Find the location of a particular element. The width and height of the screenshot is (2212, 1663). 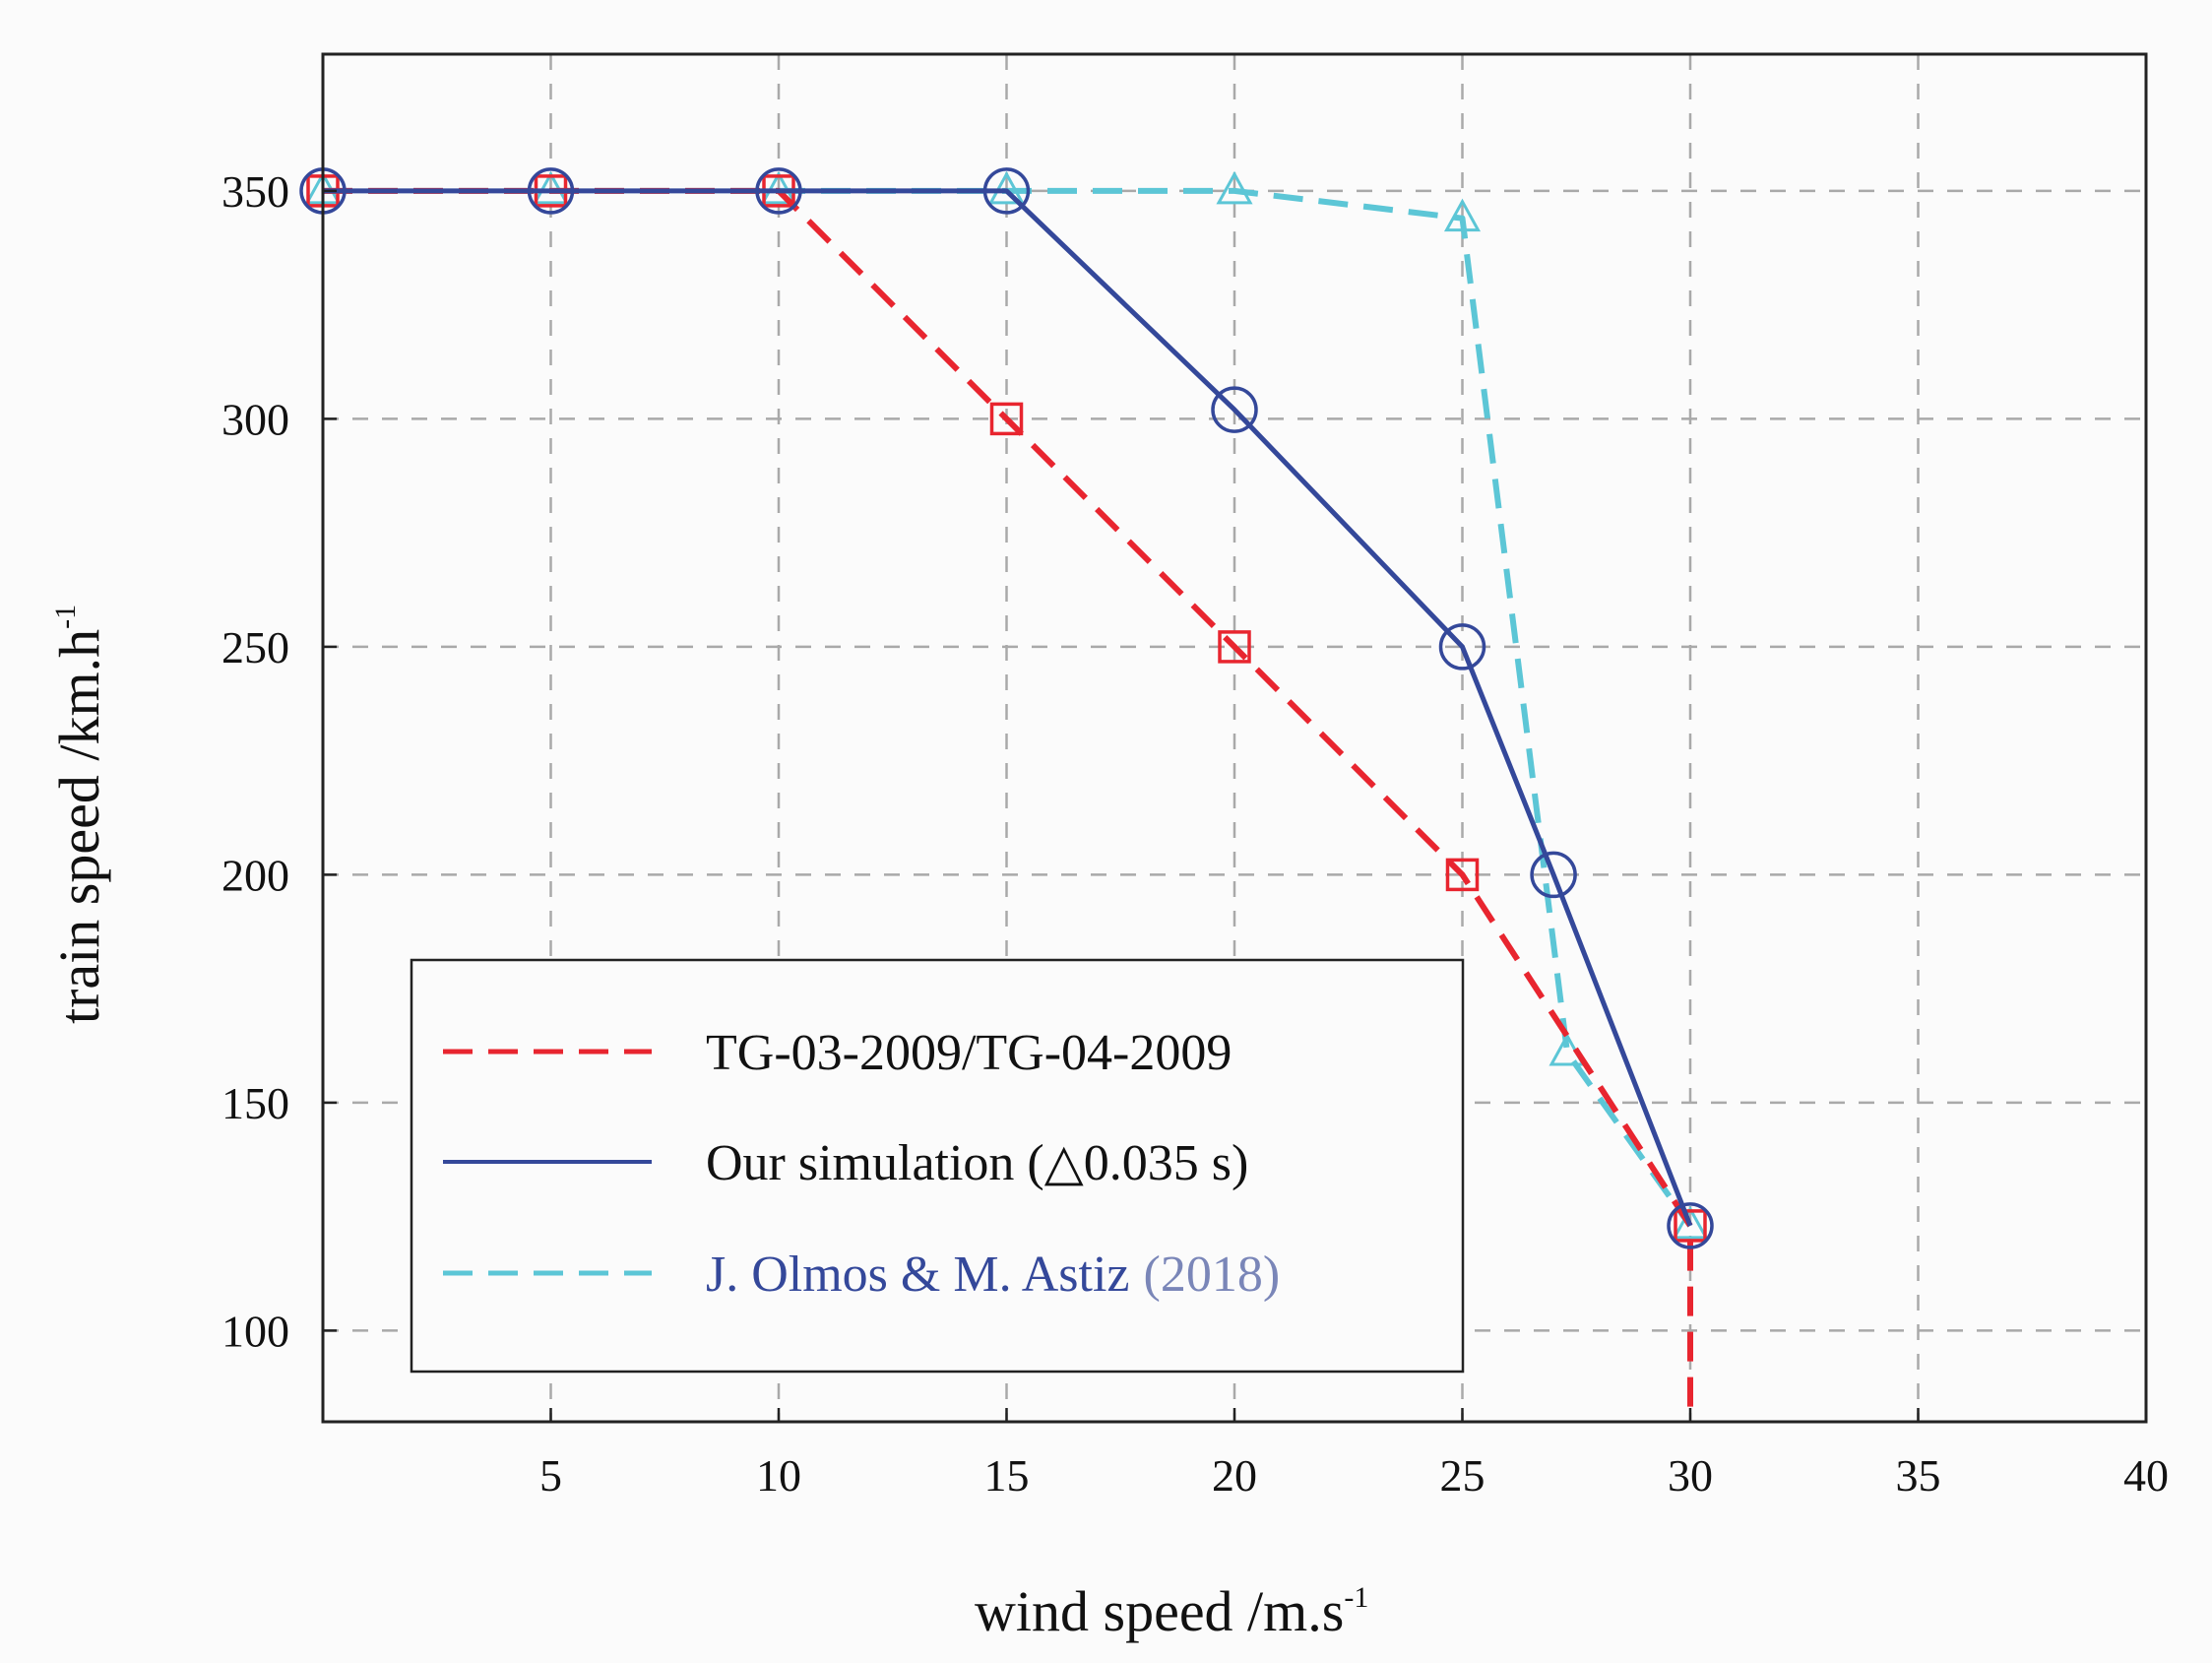

x-tick-label-20: 20 is located at coordinates (1235, 1475).